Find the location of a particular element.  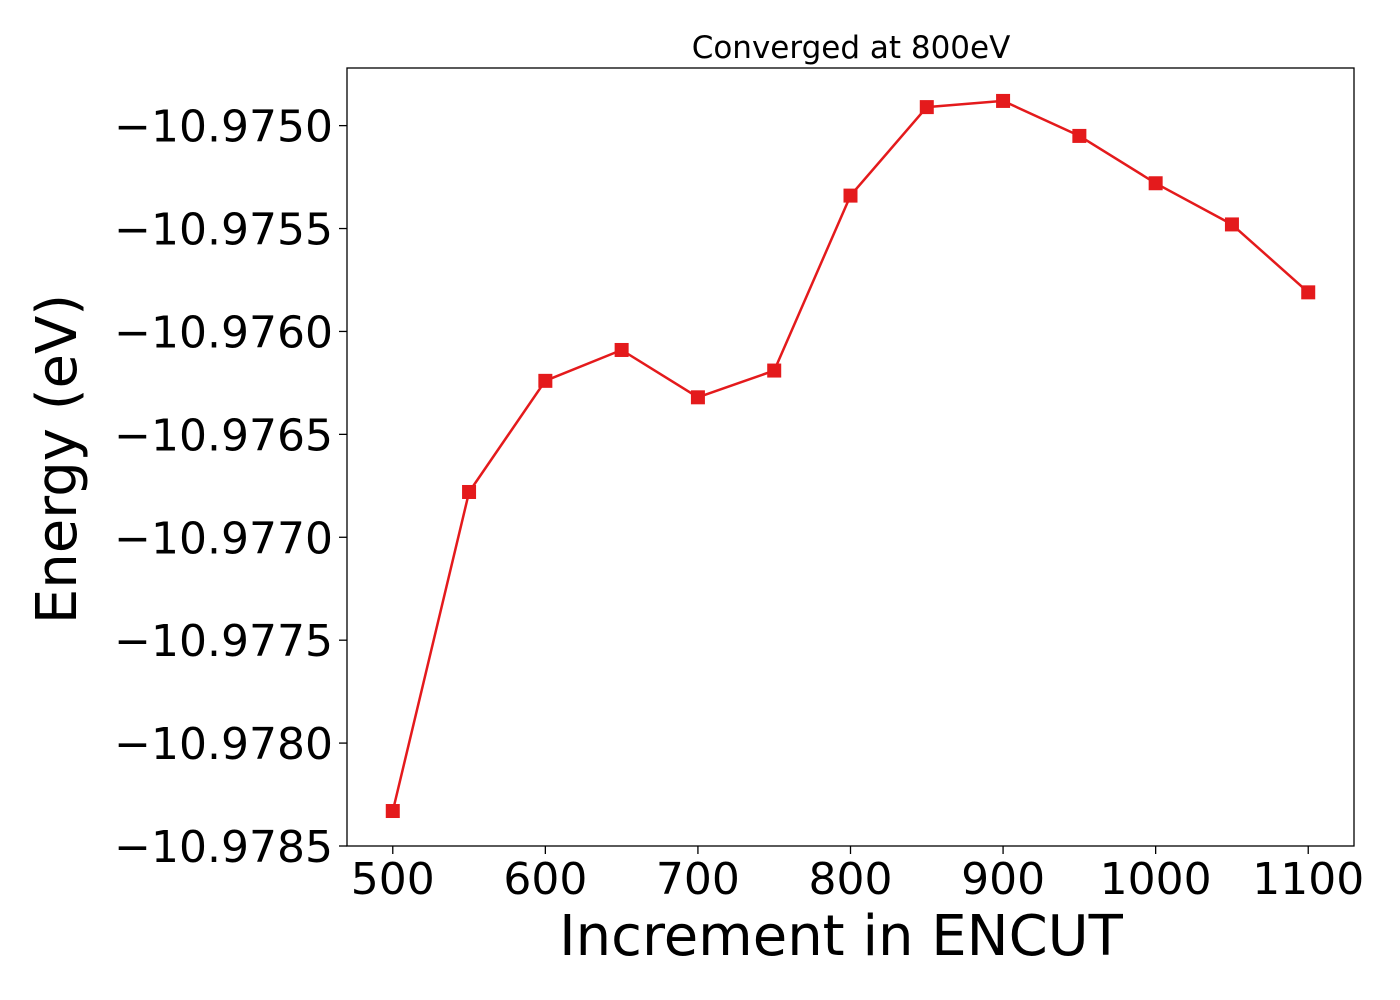

x-tick-label: 700 is located at coordinates (698, 879).